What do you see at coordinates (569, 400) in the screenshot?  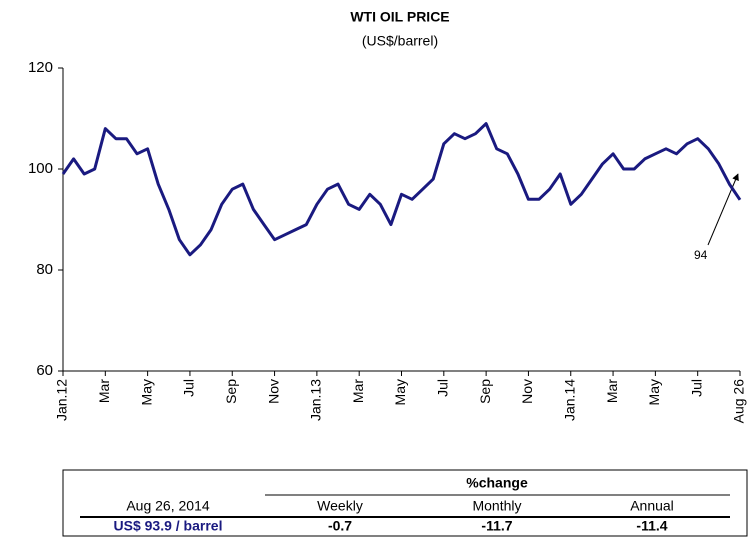 I see `x-tick-label: Jan.14` at bounding box center [569, 400].